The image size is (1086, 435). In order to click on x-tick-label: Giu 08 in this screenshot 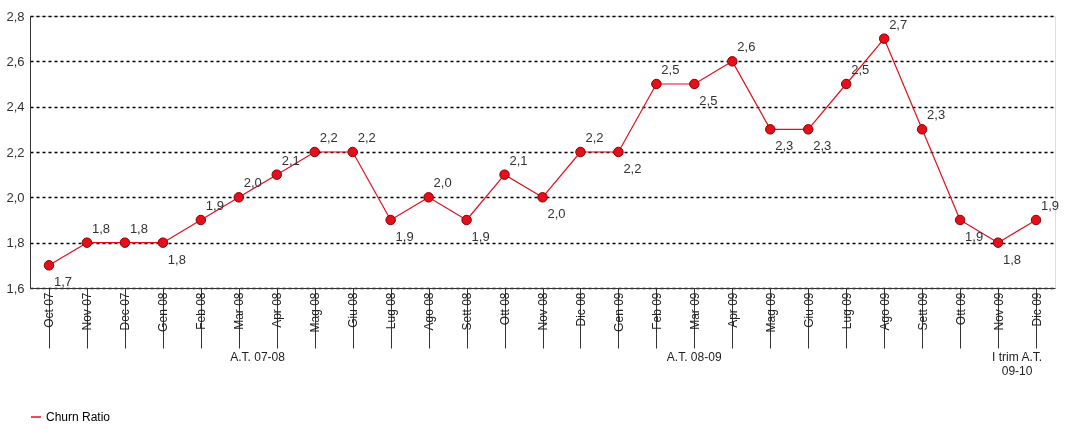, I will do `click(353, 310)`.